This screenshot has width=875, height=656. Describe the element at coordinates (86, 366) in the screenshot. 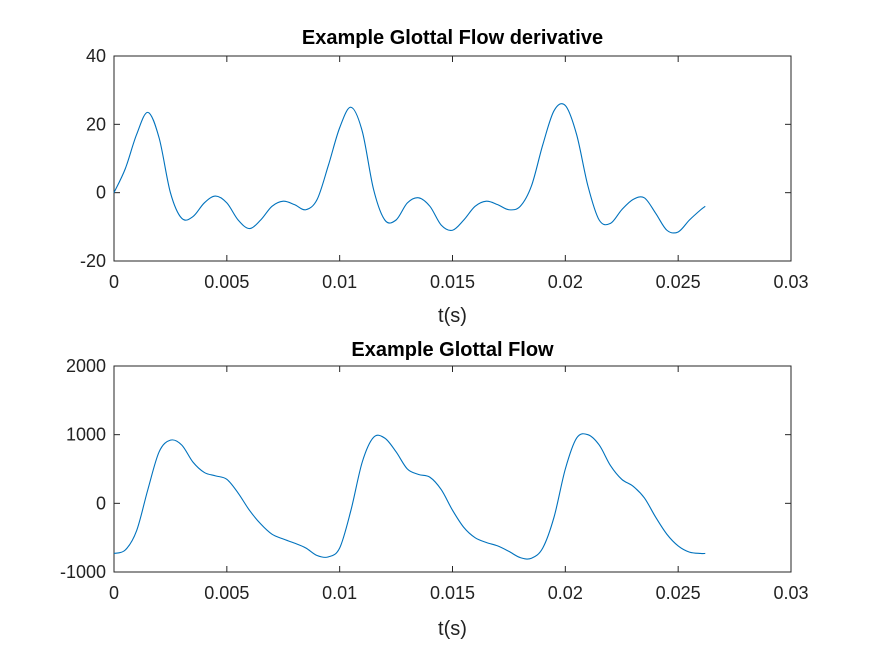

I see `y-tick-label: 2000` at that location.